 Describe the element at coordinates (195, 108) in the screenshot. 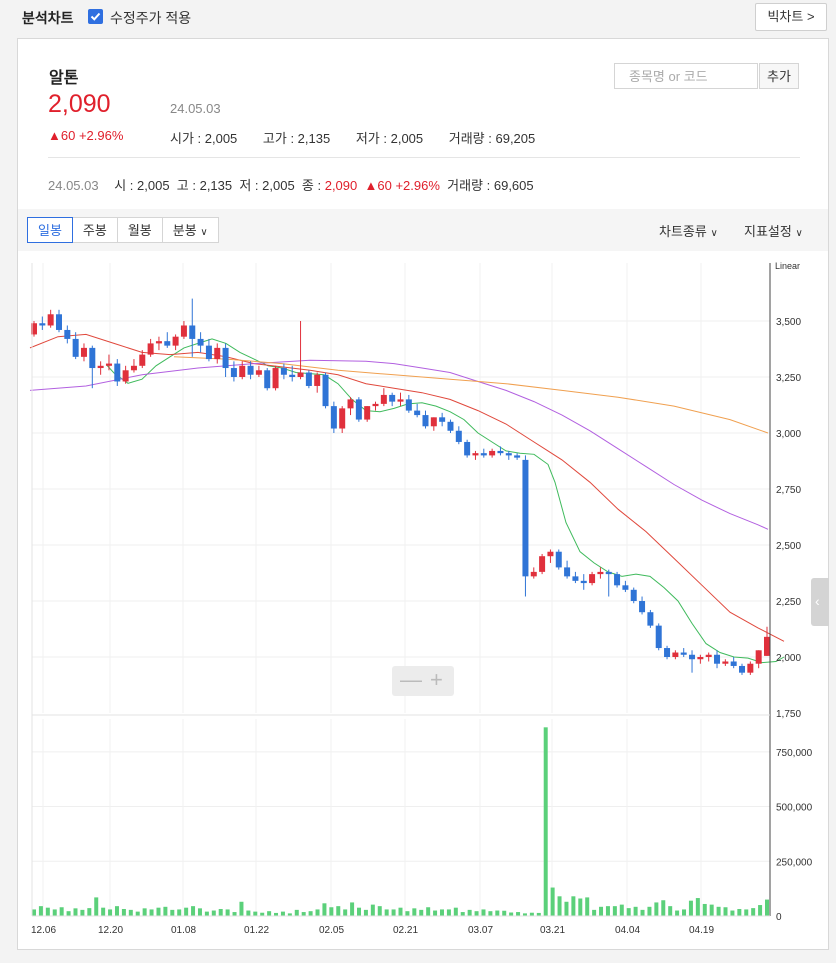

I see `price-date: 24.05.03` at that location.